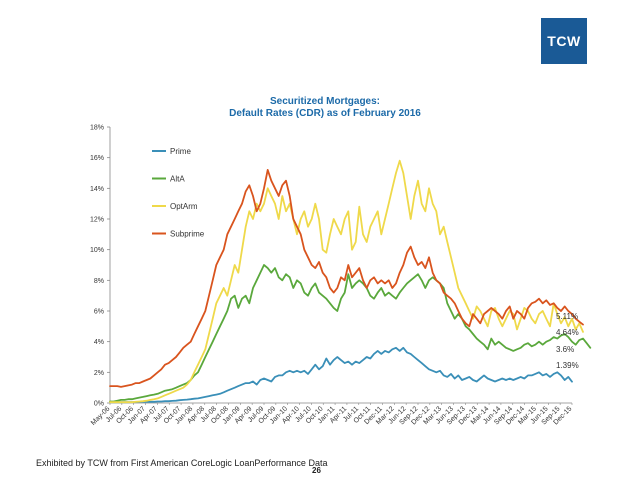 This screenshot has width=640, height=495. Describe the element at coordinates (325, 113) in the screenshot. I see `chart-title-line-2: Default Rates (CDR) as of February 2016` at that location.